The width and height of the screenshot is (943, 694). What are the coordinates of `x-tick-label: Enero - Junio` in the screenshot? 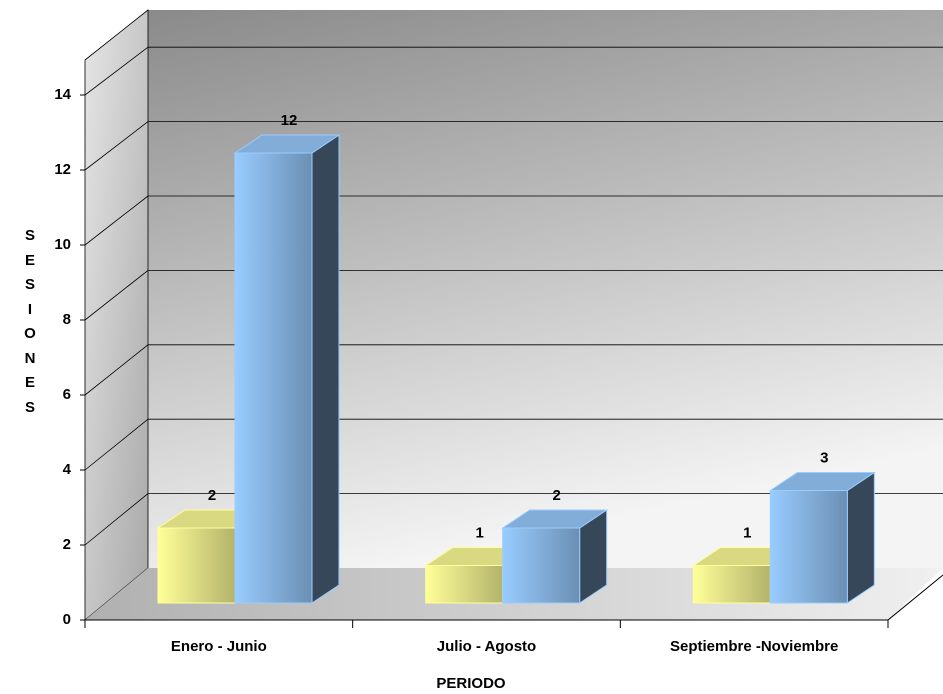 It's located at (219, 646).